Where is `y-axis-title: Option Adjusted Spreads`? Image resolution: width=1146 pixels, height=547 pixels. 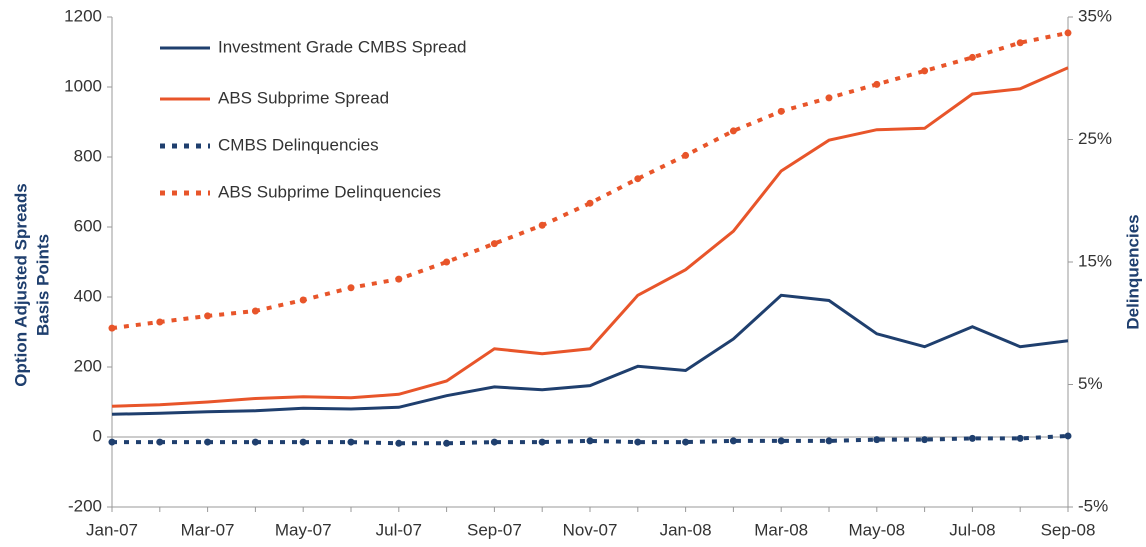
y-axis-title: Option Adjusted Spreads is located at coordinates (20, 284).